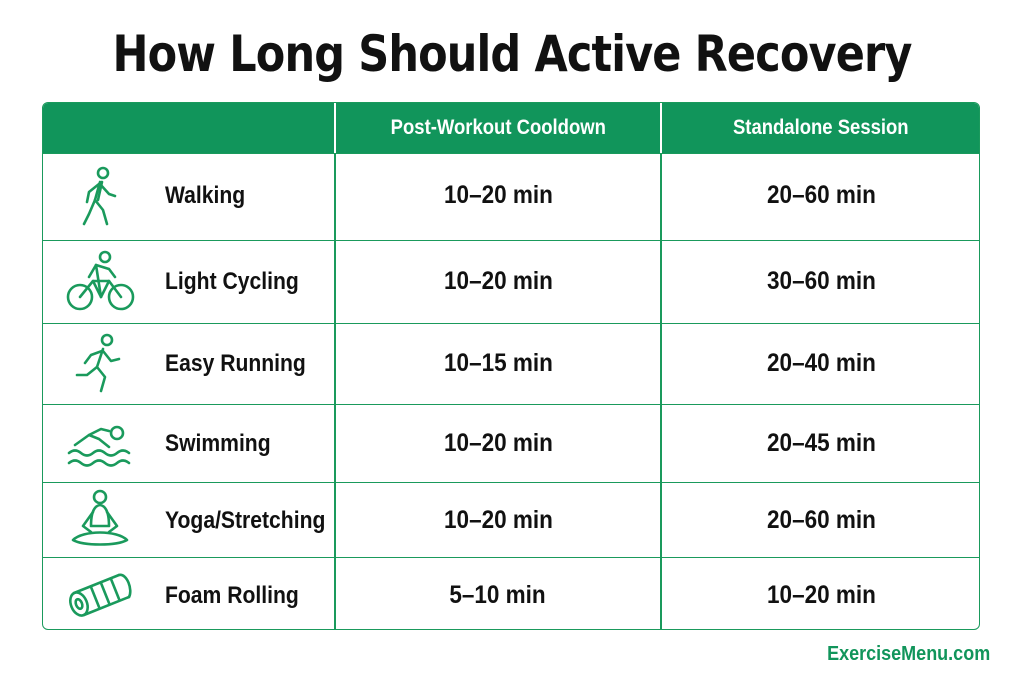 This screenshot has height=683, width=1024. Describe the element at coordinates (100, 521) in the screenshot. I see `yoga-icon` at that location.